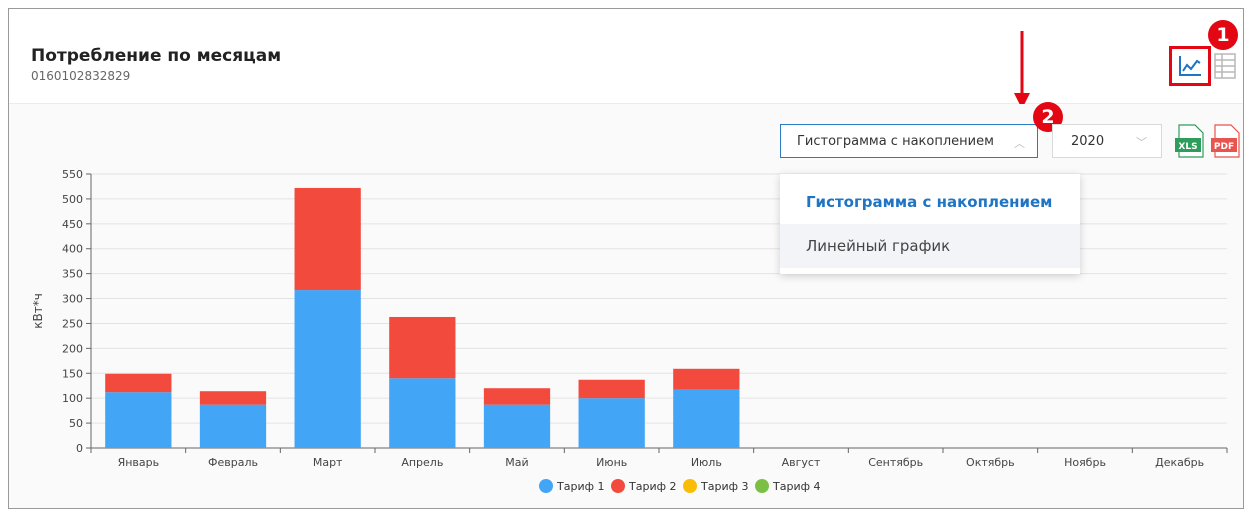 This screenshot has height=511, width=1246. Describe the element at coordinates (422, 462) in the screenshot. I see `x-tick-label: Апрель` at that location.